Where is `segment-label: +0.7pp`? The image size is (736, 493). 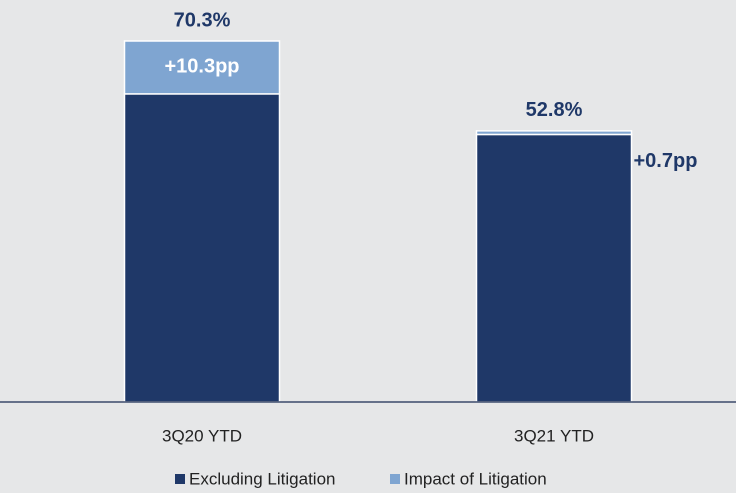 segment-label: +0.7pp is located at coordinates (666, 161).